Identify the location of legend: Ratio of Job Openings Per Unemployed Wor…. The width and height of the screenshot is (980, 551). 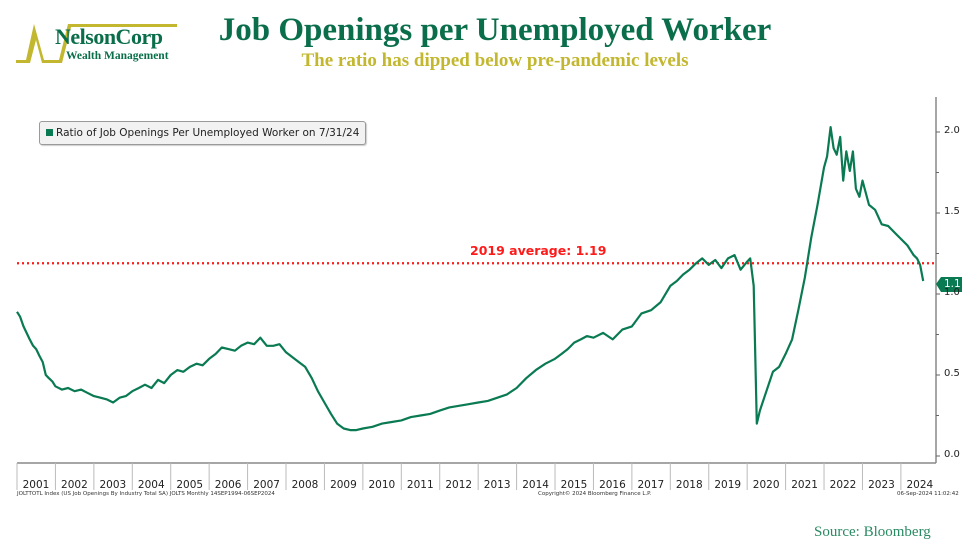
(203, 133).